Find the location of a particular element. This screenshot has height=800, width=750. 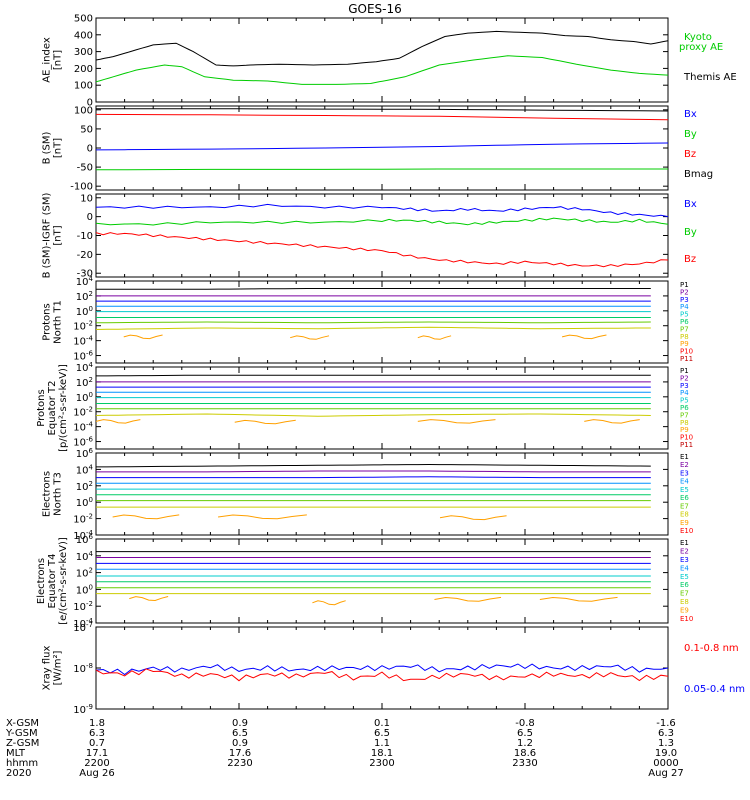

y-axis-label: Xray flux is located at coordinates (47, 668).